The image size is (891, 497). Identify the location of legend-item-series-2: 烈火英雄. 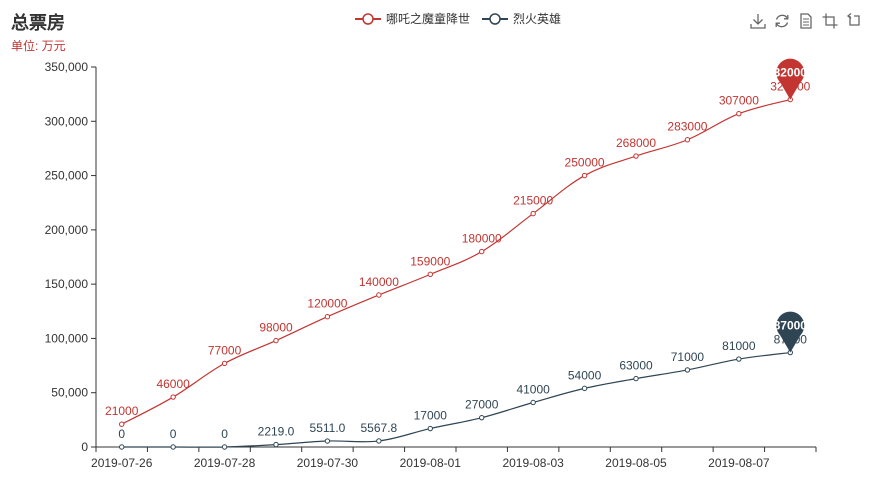
(521, 18).